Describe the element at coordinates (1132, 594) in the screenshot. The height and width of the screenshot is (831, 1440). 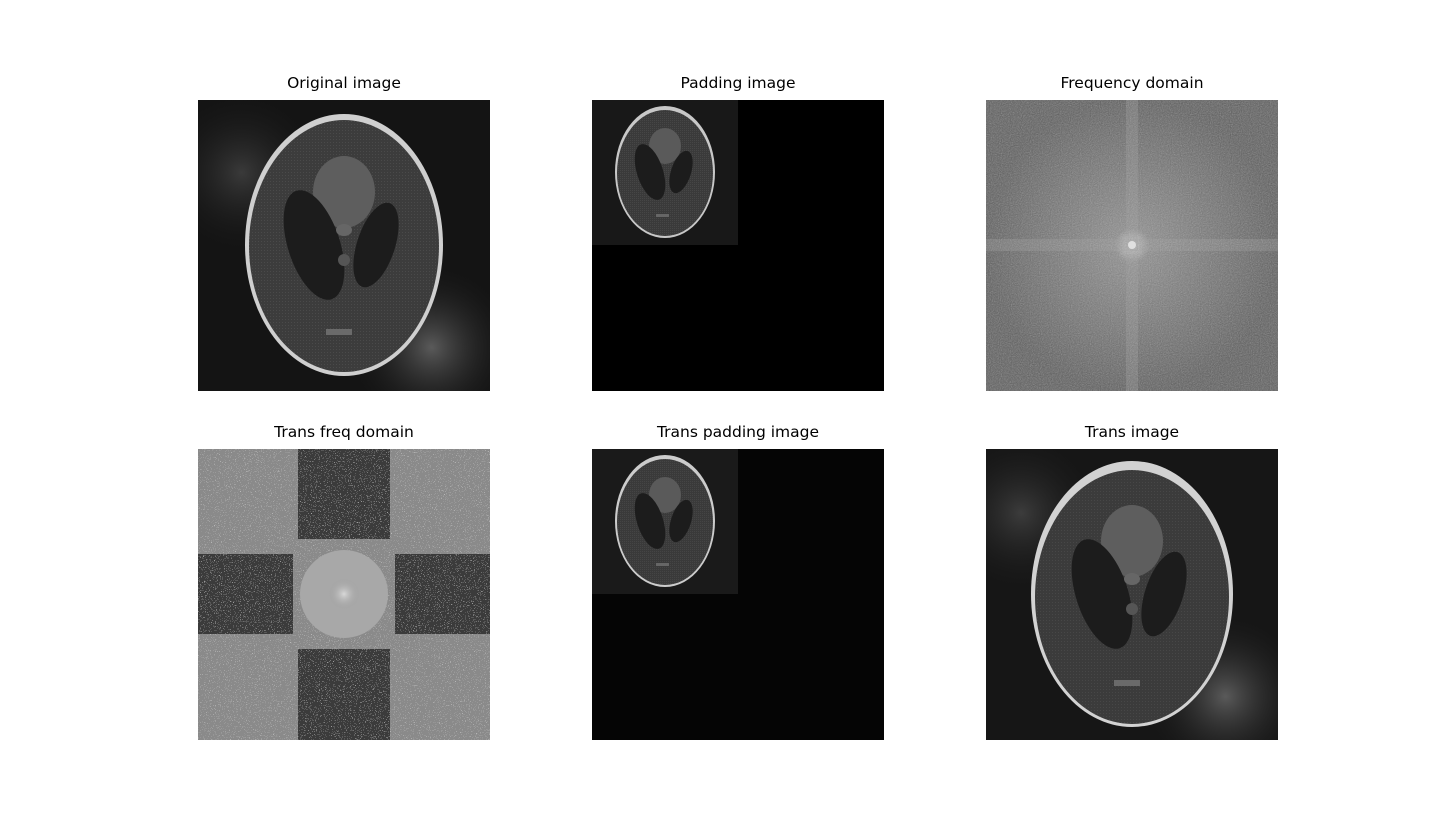
I see `trans-image` at that location.